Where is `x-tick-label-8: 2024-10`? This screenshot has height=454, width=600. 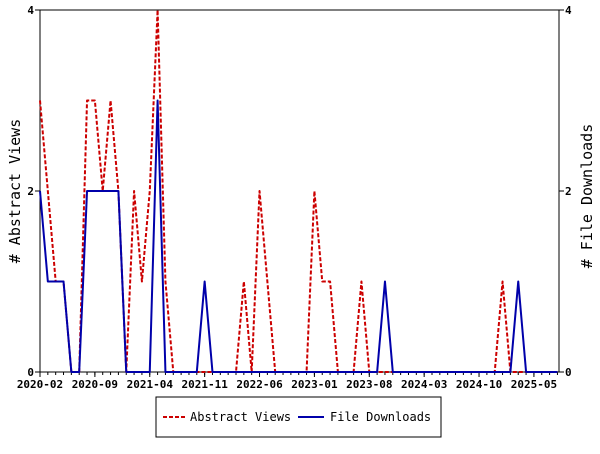
x-tick-label-8: 2024-10 is located at coordinates (479, 384).